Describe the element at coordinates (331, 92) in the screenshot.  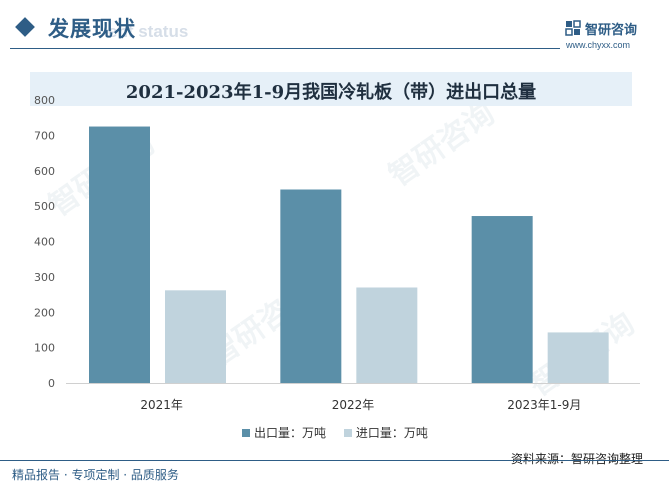
I see `chart-title: 2021-2023年1-9月我国冷轧板（带）进出口总量` at that location.